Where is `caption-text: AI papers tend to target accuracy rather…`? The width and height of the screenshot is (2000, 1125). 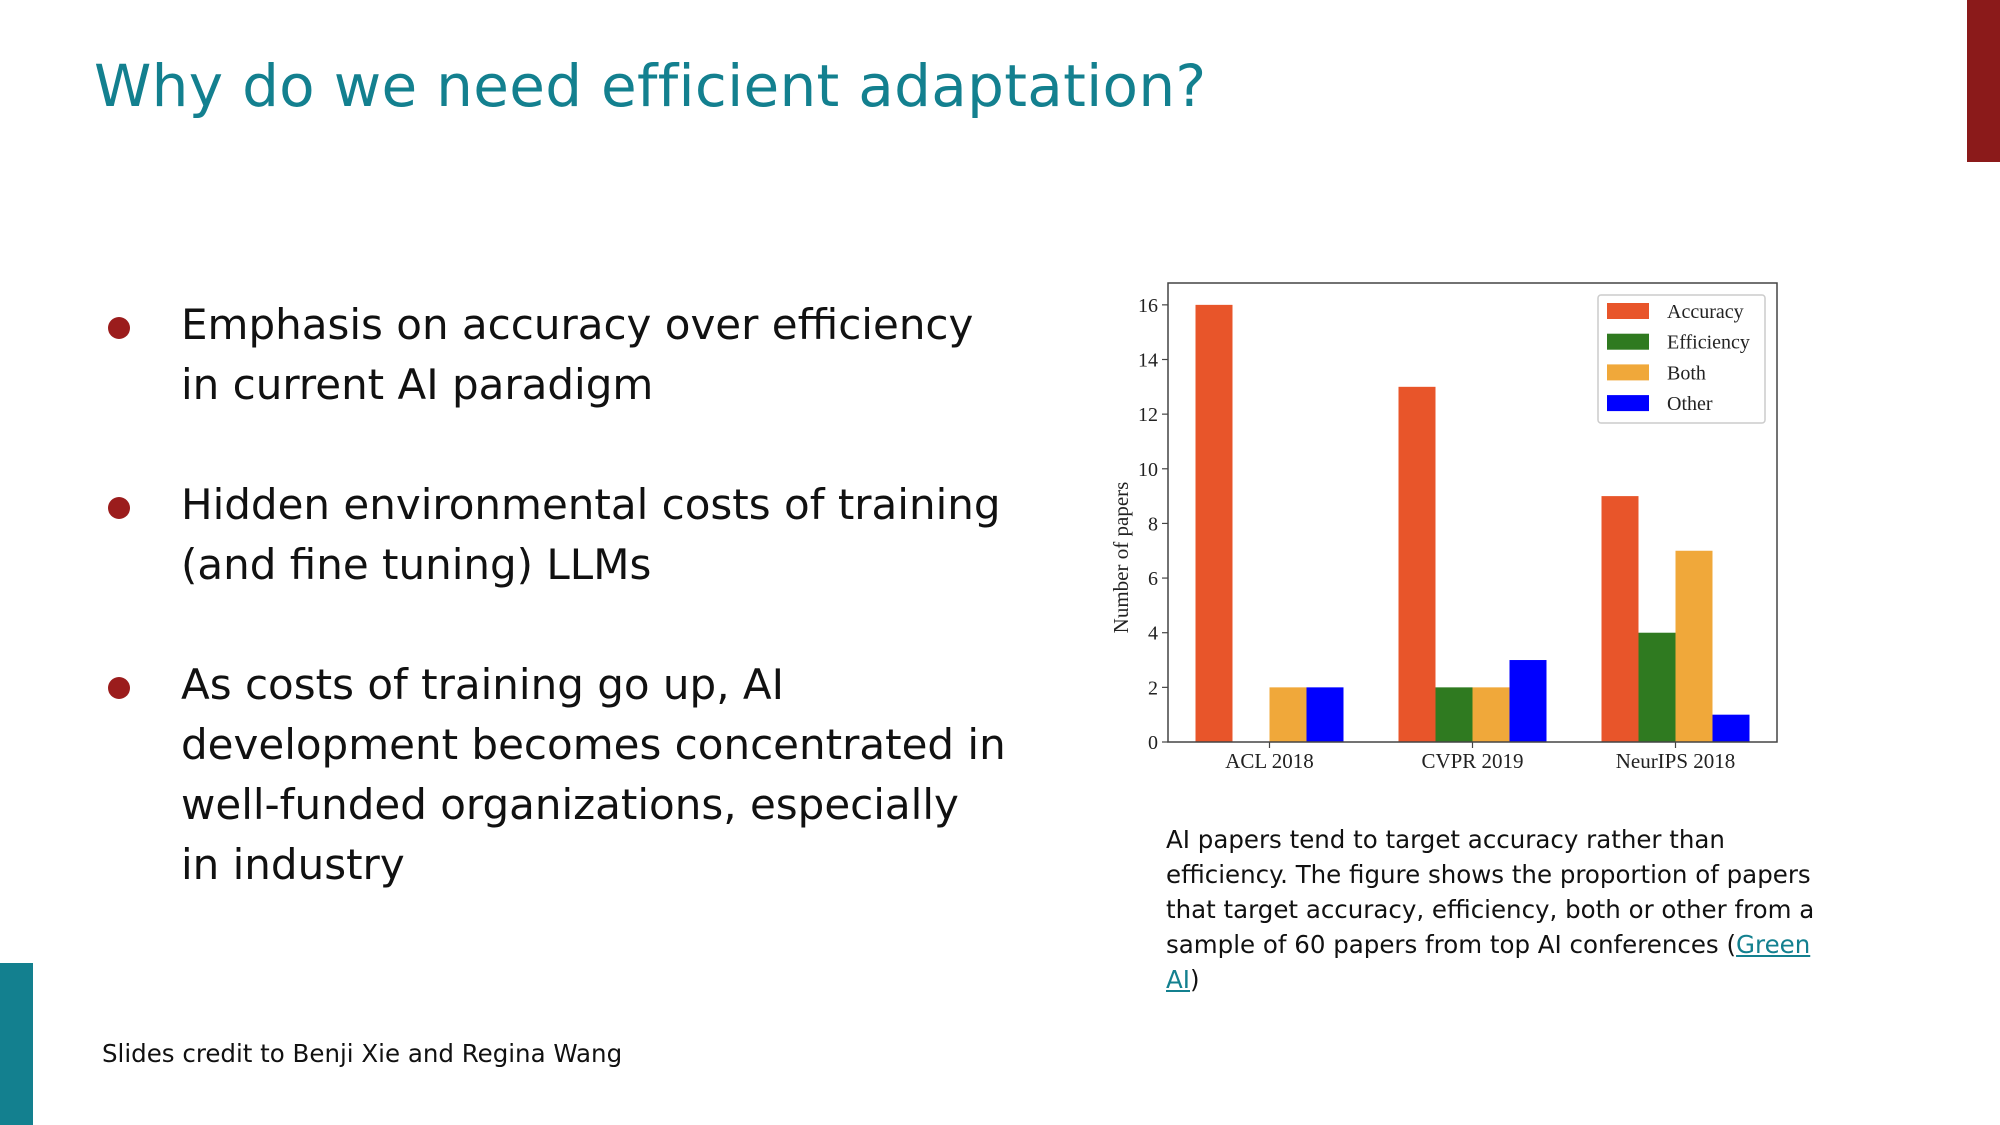
caption-text: AI papers tend to target accuracy rather… is located at coordinates (1490, 892).